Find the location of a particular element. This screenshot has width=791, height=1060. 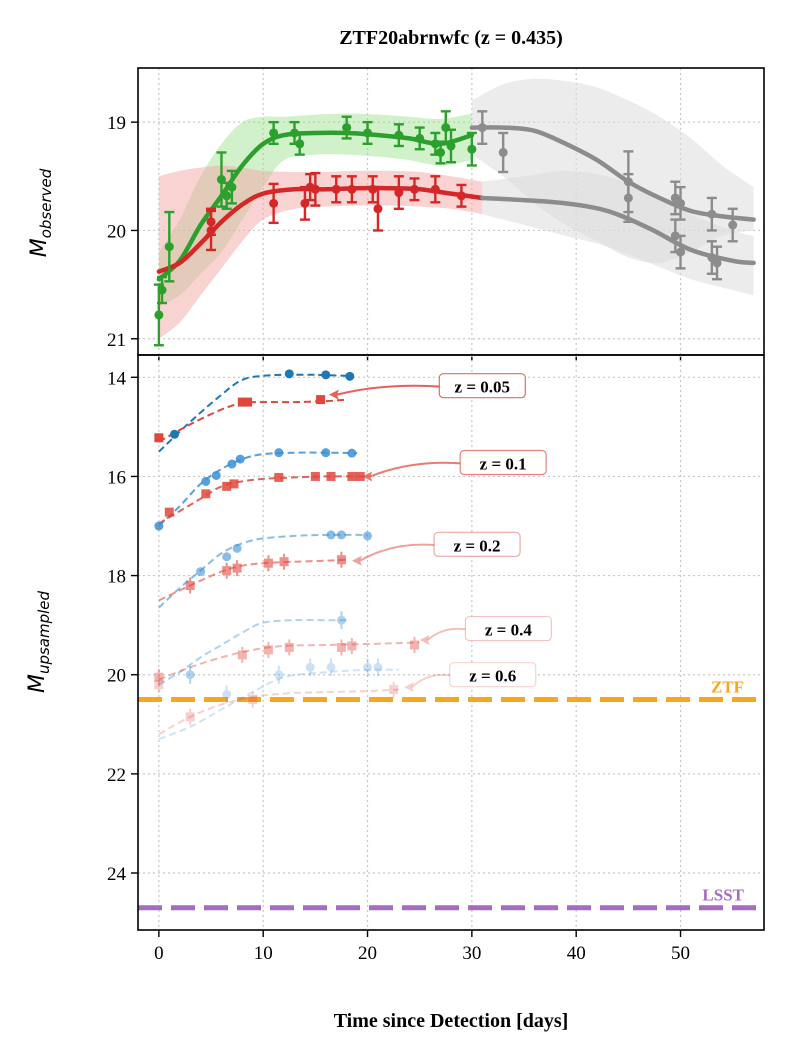

top-y-label-main: M is located at coordinates (39, 247).